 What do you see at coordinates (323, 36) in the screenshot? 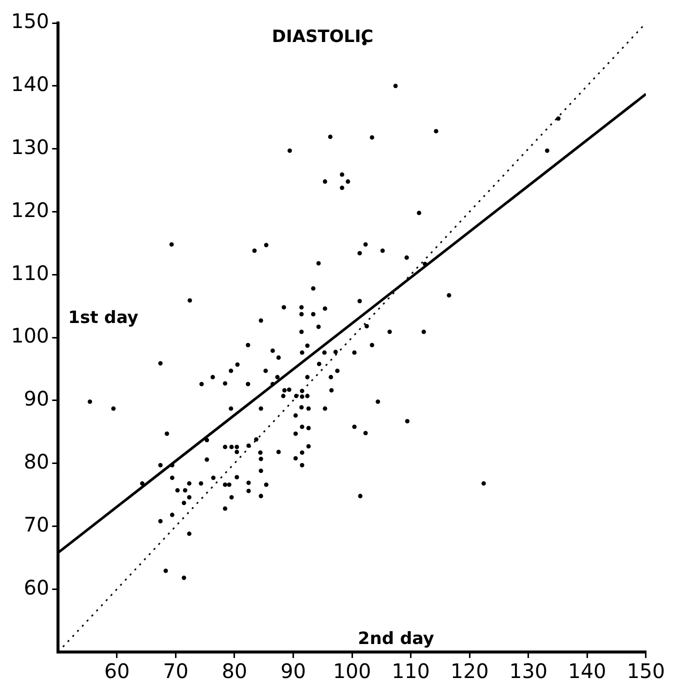
I see `chart-title: DIASTOLIC` at bounding box center [323, 36].